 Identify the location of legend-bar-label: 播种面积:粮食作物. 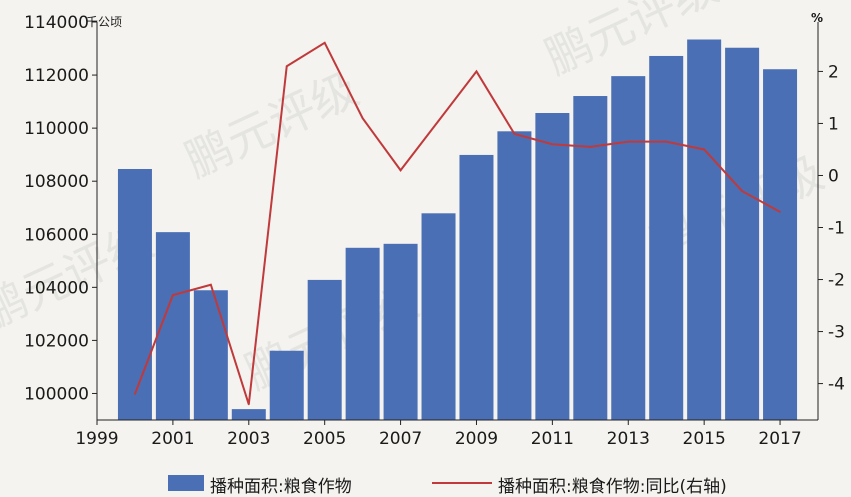
(281, 487).